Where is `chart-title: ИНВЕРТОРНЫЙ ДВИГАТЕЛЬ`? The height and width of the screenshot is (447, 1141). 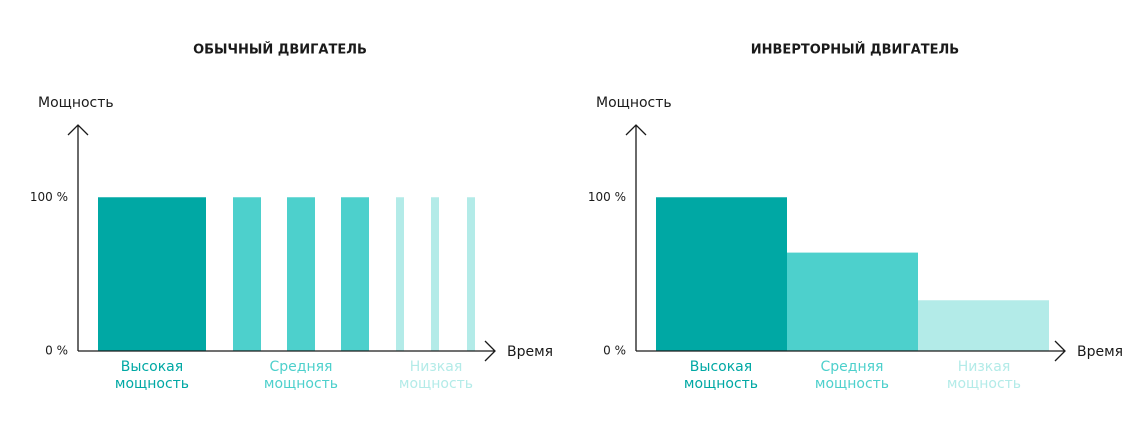 chart-title: ИНВЕРТОРНЫЙ ДВИГАТЕЛЬ is located at coordinates (855, 50).